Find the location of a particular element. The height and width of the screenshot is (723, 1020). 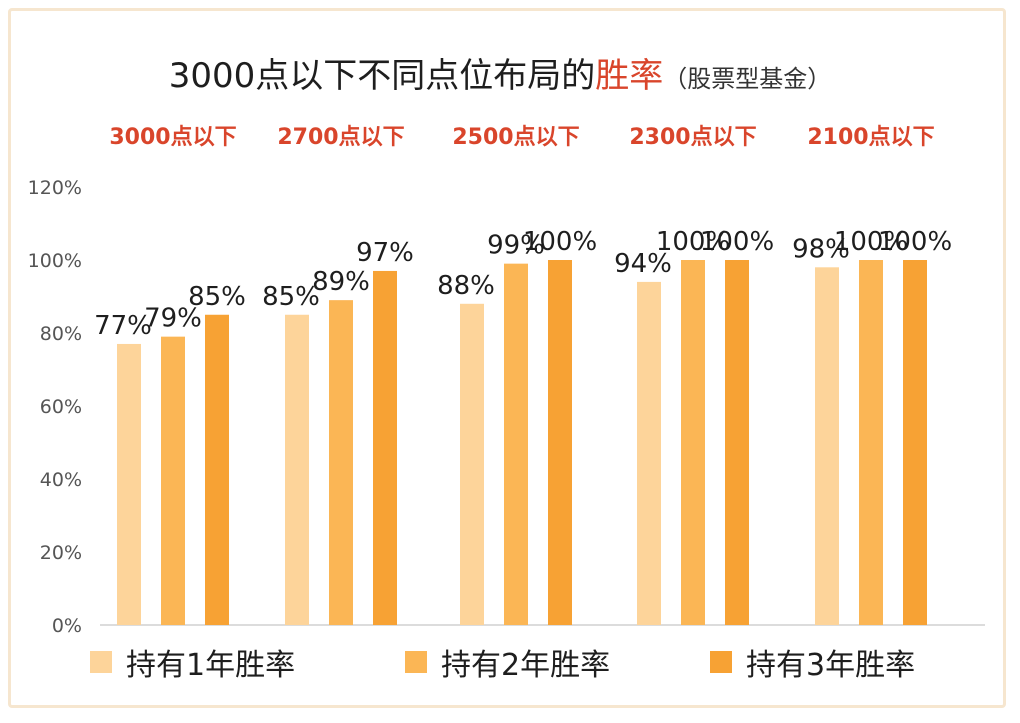

y-tick-label: 80% is located at coordinates (61, 334).